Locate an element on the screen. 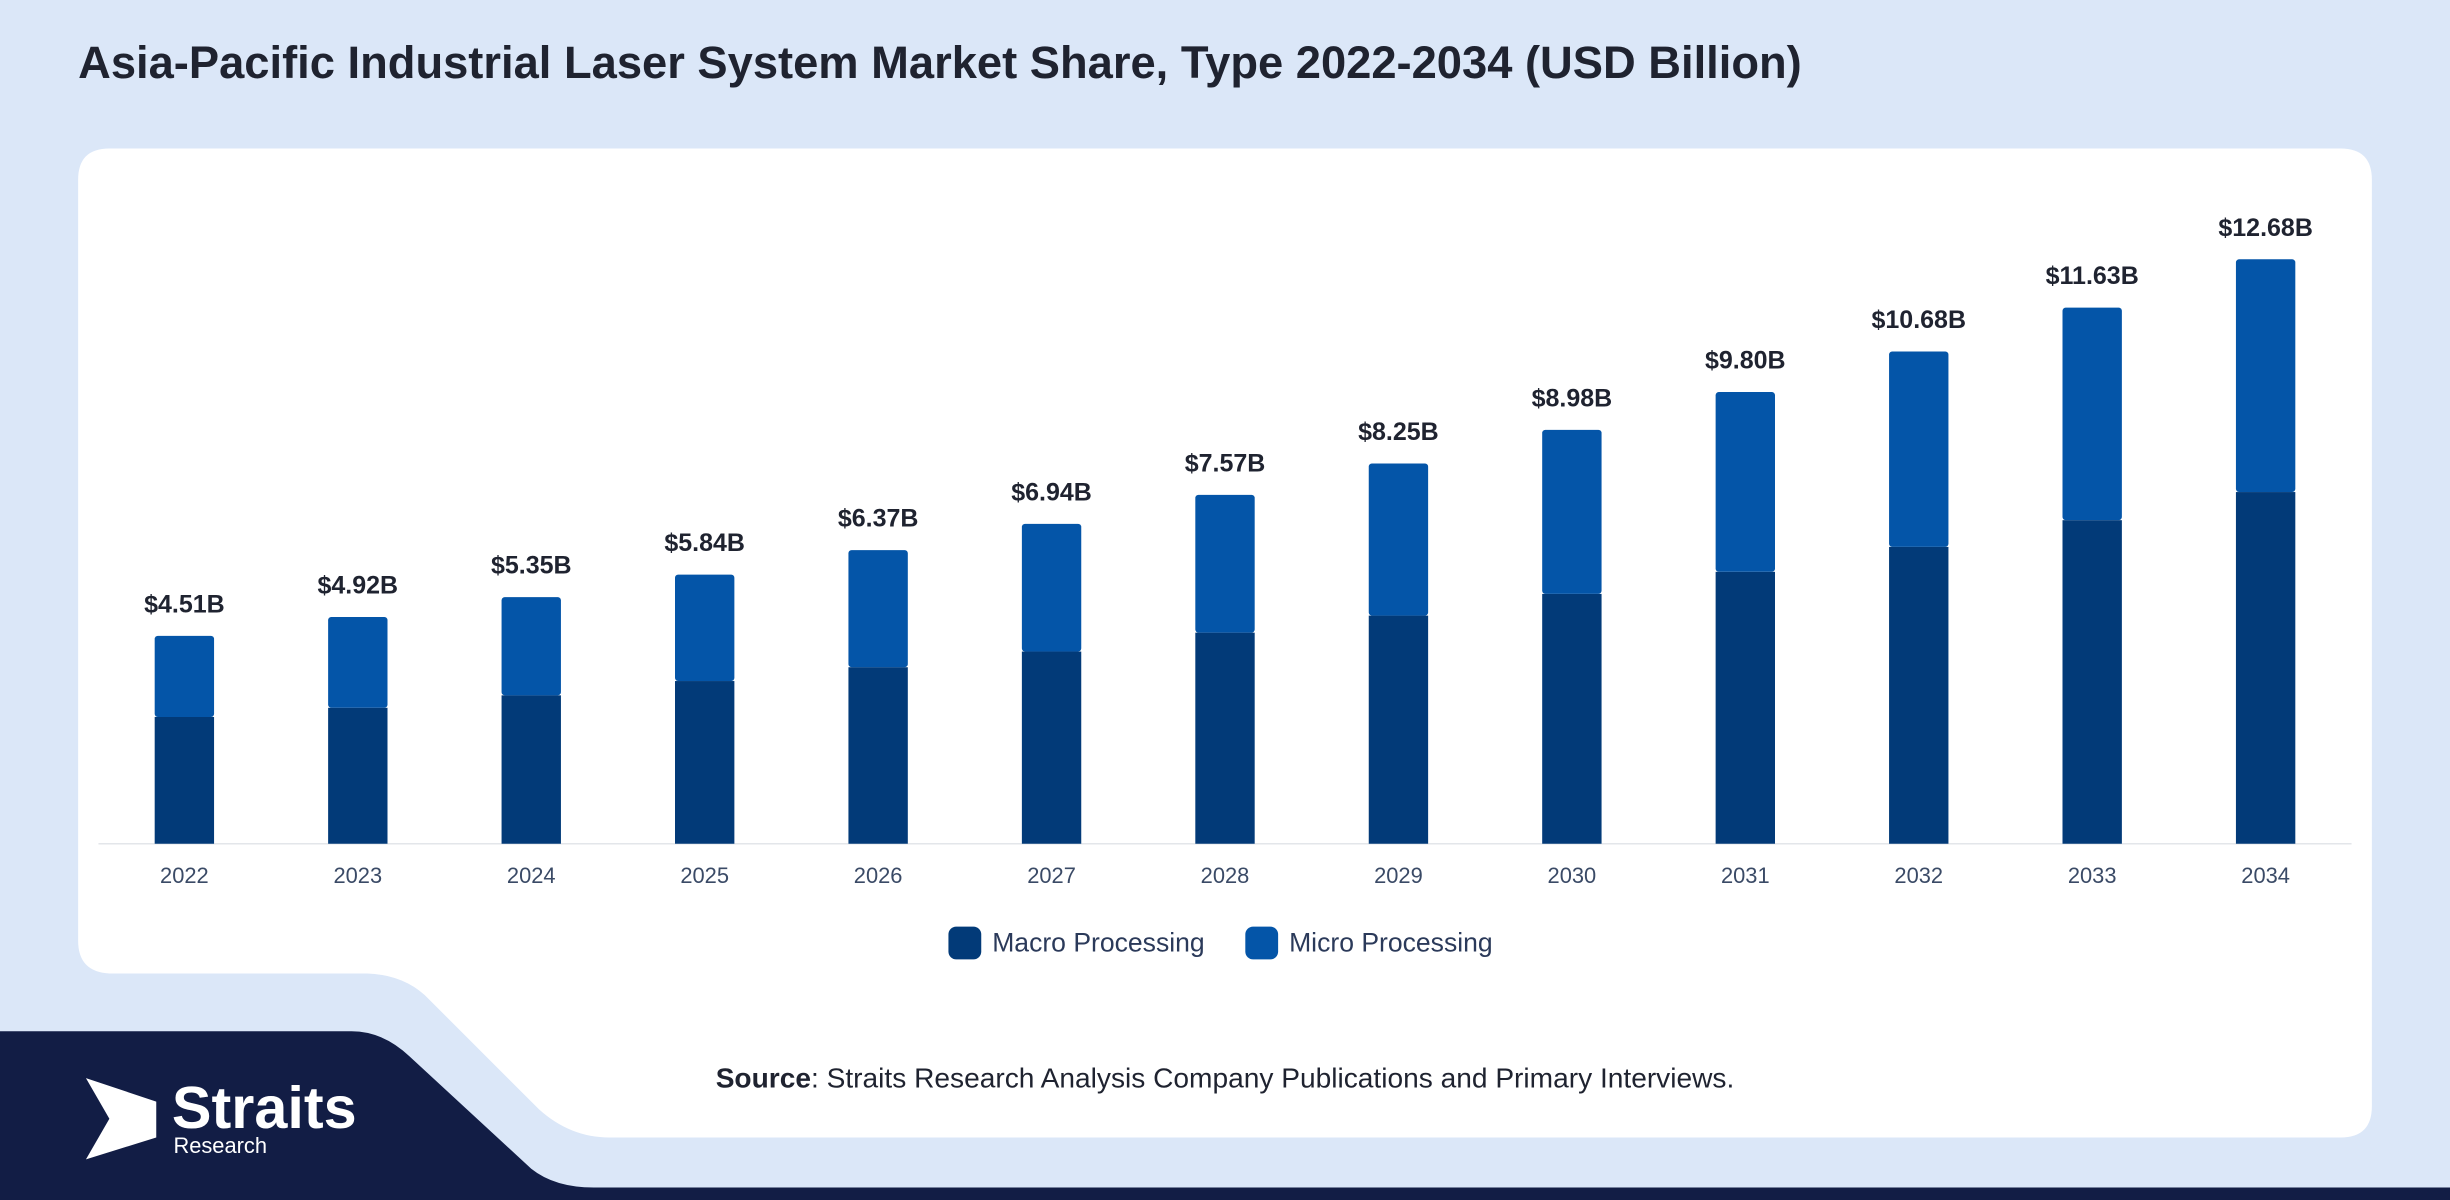 This screenshot has height=1200, width=2450. total-label: $10.68B is located at coordinates (1918, 320).